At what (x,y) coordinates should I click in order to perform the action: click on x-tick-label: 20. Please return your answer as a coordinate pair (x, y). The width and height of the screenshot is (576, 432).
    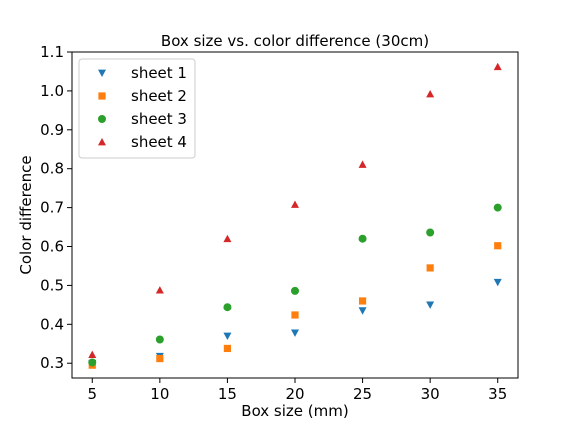
    Looking at the image, I should click on (294, 394).